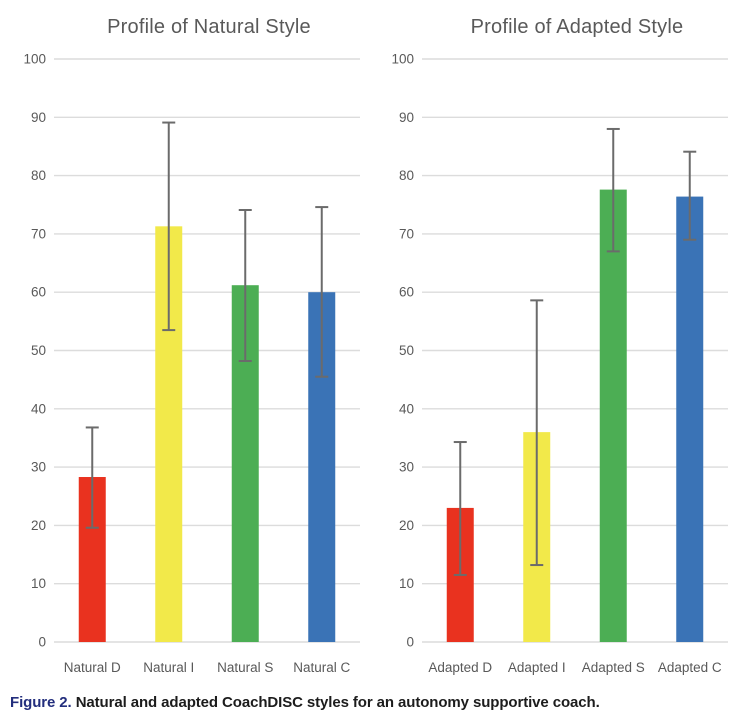 The width and height of the screenshot is (748, 728). Describe the element at coordinates (613, 416) in the screenshot. I see `bar-adapted-s` at that location.